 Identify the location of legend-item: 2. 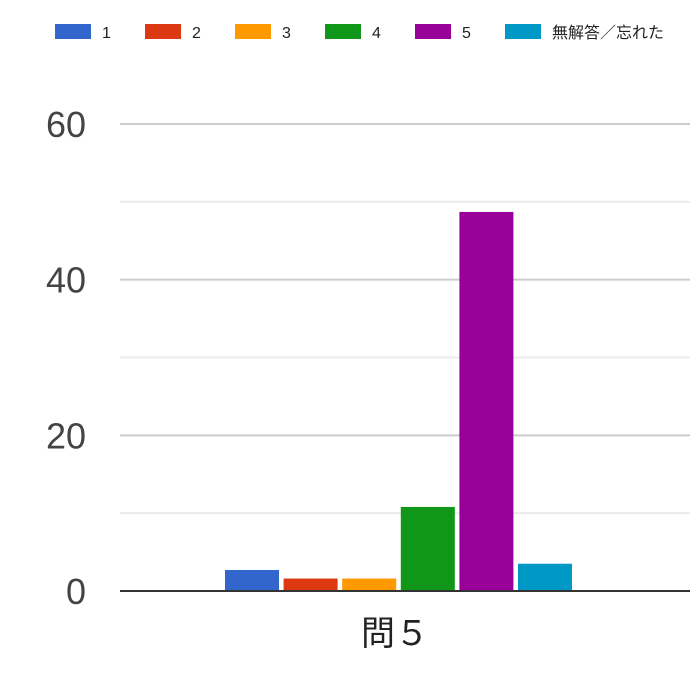
(173, 33).